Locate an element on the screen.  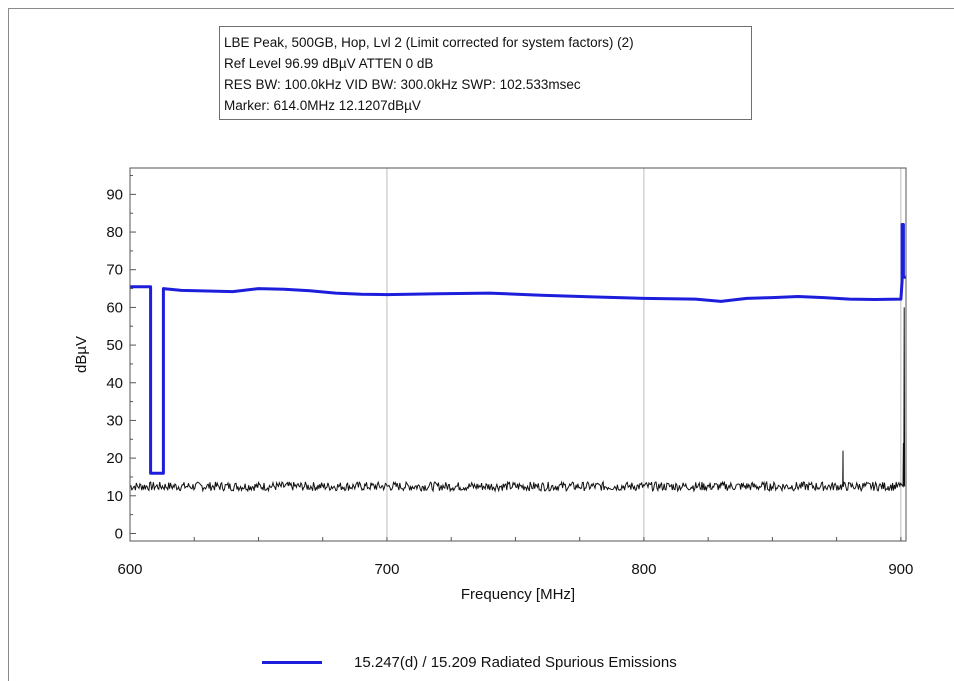
x-tick-label: 600 is located at coordinates (129, 569).